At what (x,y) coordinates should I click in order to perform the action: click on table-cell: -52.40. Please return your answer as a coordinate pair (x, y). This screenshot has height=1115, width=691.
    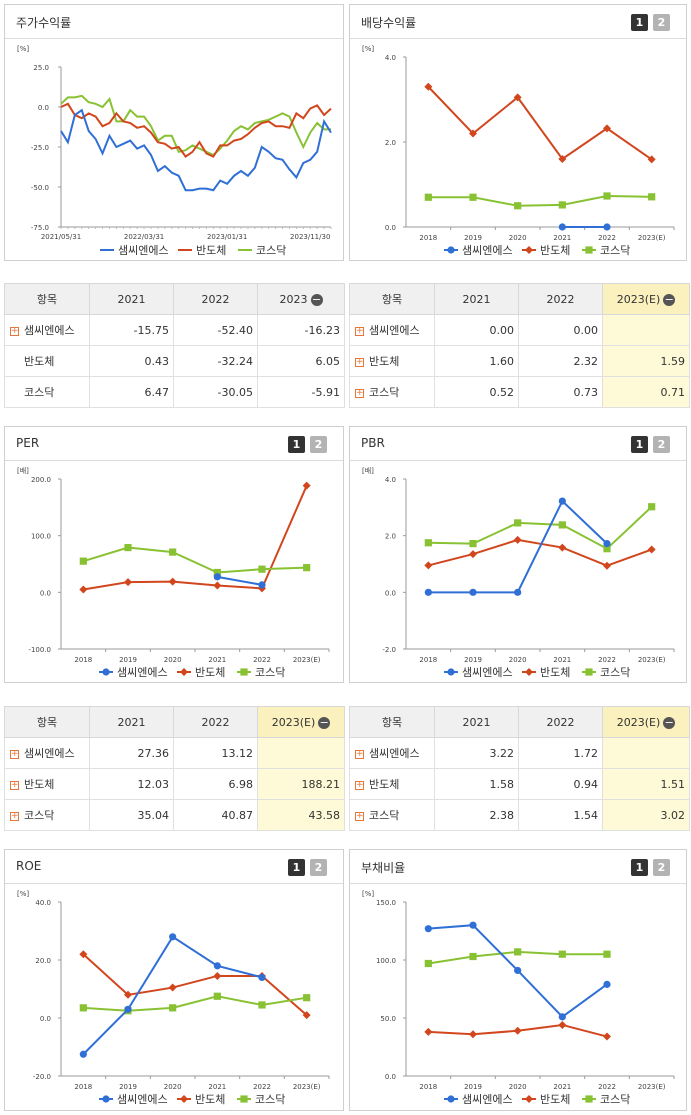
    Looking at the image, I should click on (215, 330).